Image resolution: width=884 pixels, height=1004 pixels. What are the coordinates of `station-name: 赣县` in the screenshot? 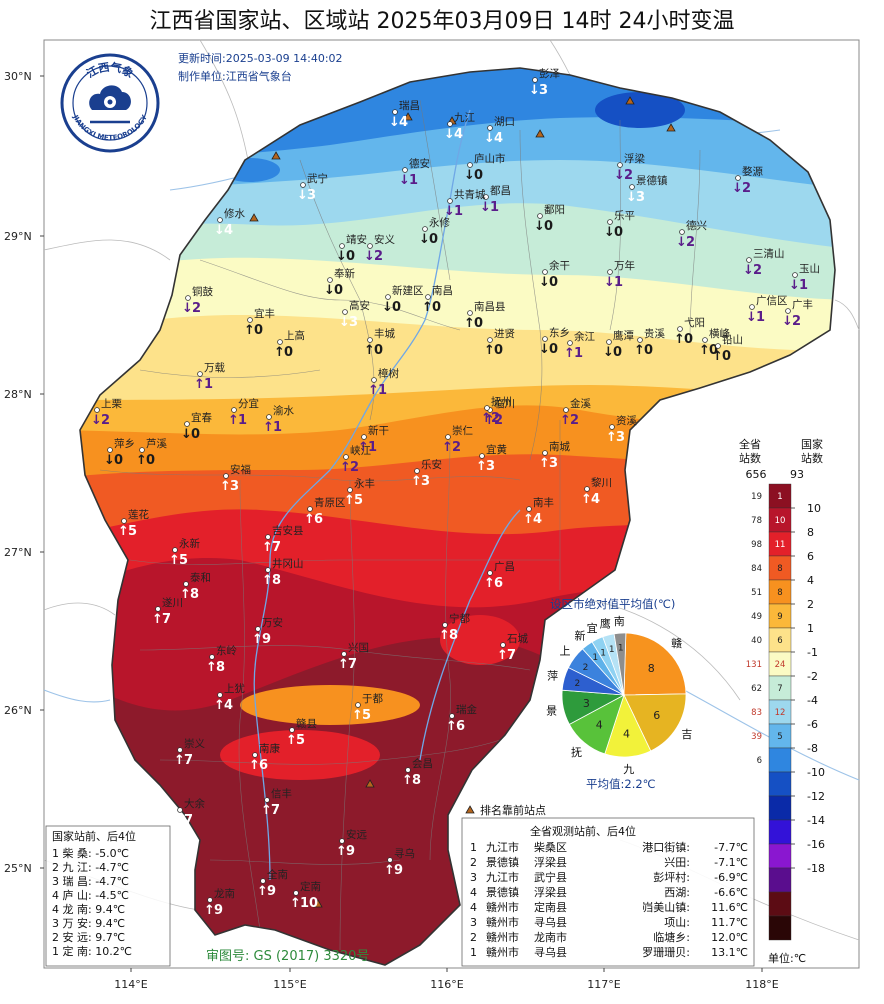 It's located at (306, 723).